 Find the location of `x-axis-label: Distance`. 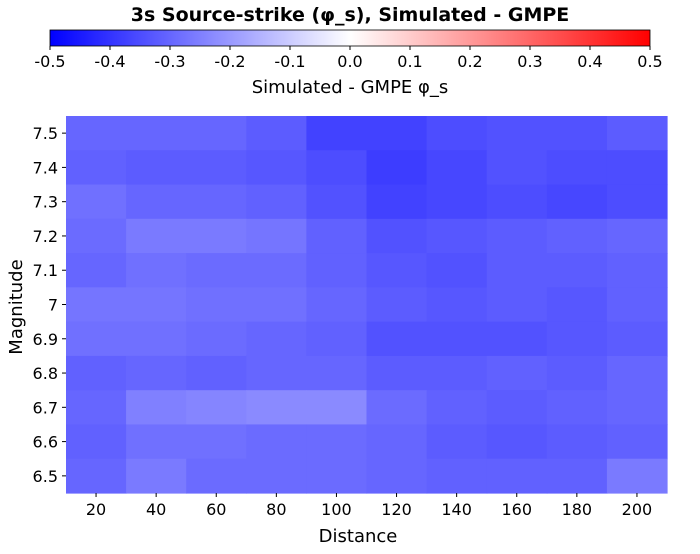

x-axis-label: Distance is located at coordinates (358, 536).